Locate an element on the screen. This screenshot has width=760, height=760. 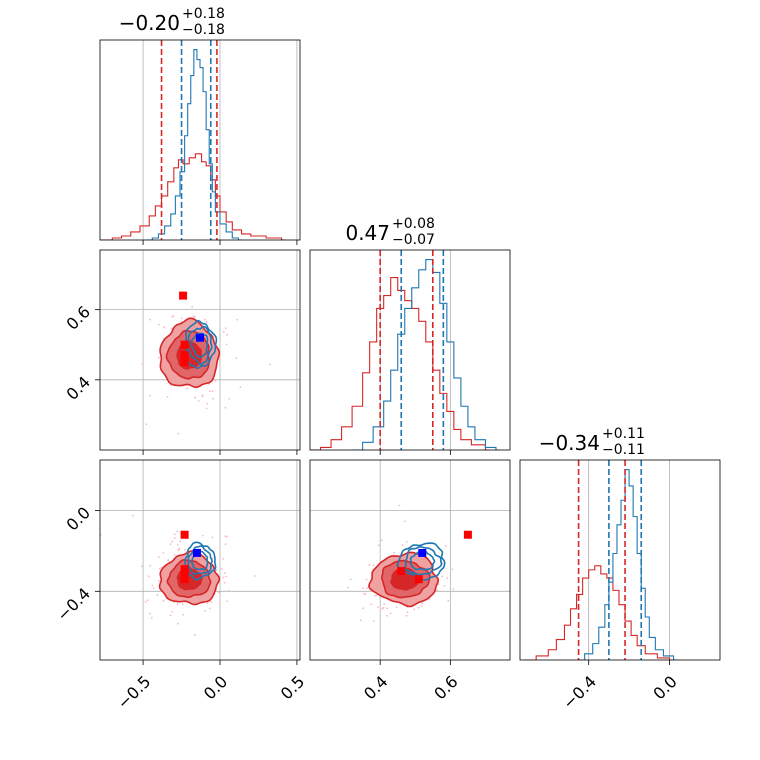
red-histogram is located at coordinates (193, 196).